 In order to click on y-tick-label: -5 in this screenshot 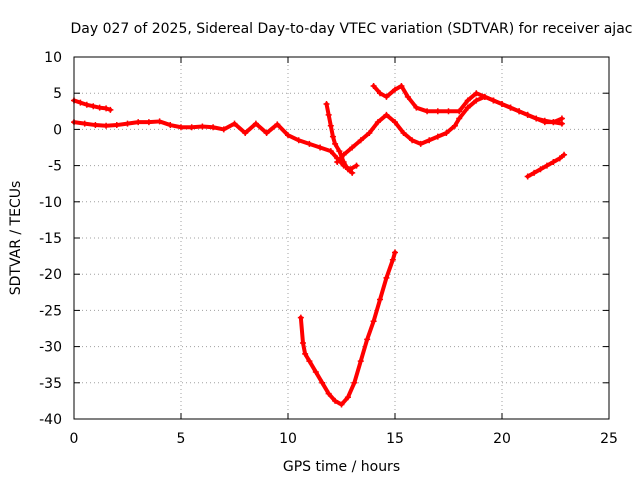, I will do `click(55, 167)`.